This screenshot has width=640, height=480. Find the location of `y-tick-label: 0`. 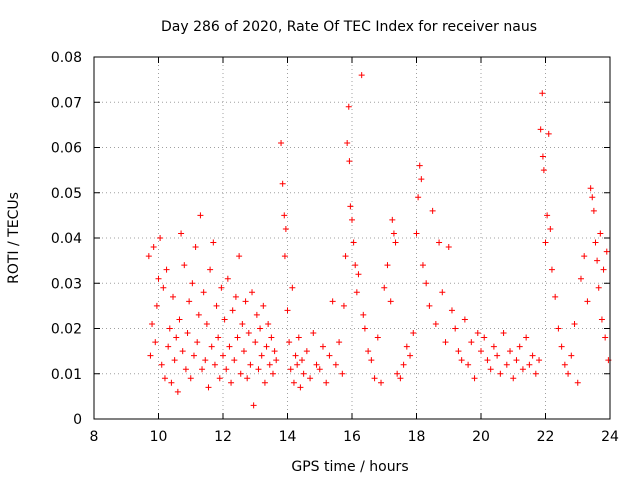

y-tick-label: 0 is located at coordinates (77, 420).